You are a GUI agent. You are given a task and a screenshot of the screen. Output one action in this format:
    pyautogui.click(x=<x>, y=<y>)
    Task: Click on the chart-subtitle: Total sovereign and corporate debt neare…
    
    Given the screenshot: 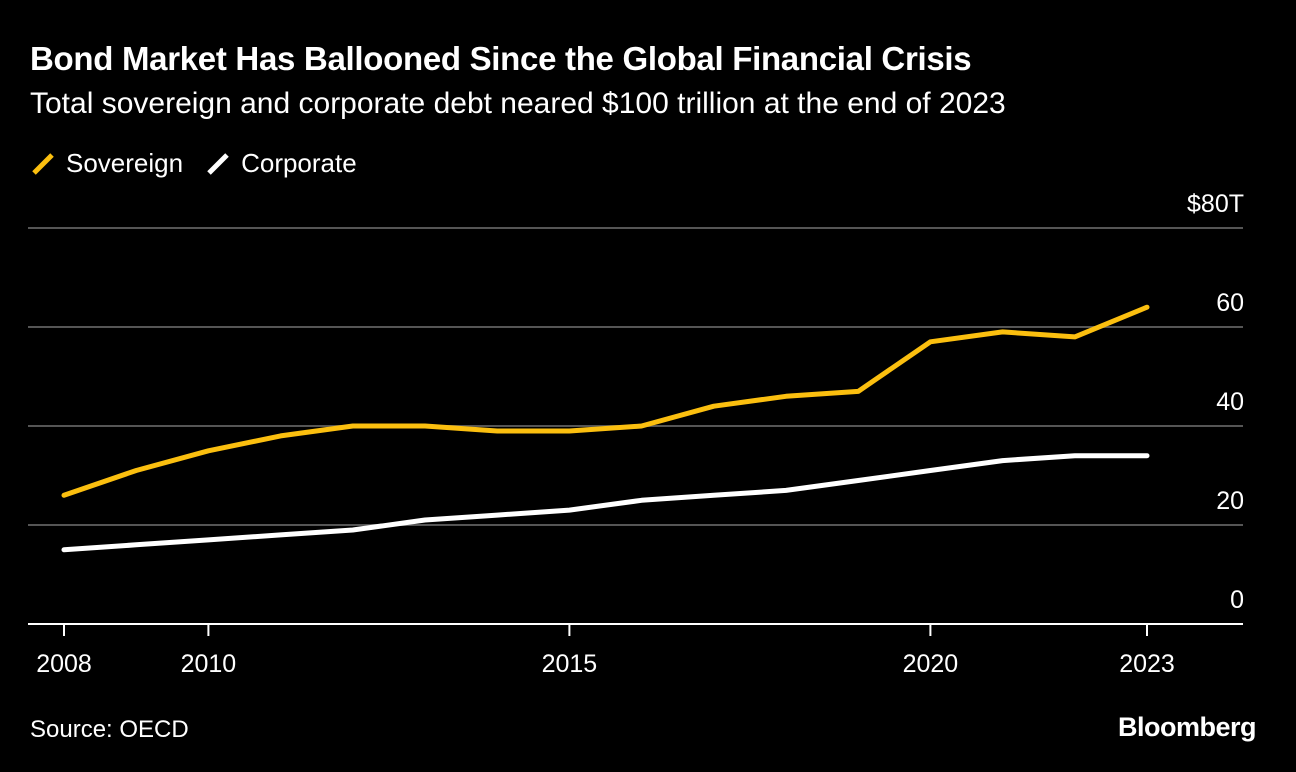 What is the action you would take?
    pyautogui.click(x=518, y=103)
    